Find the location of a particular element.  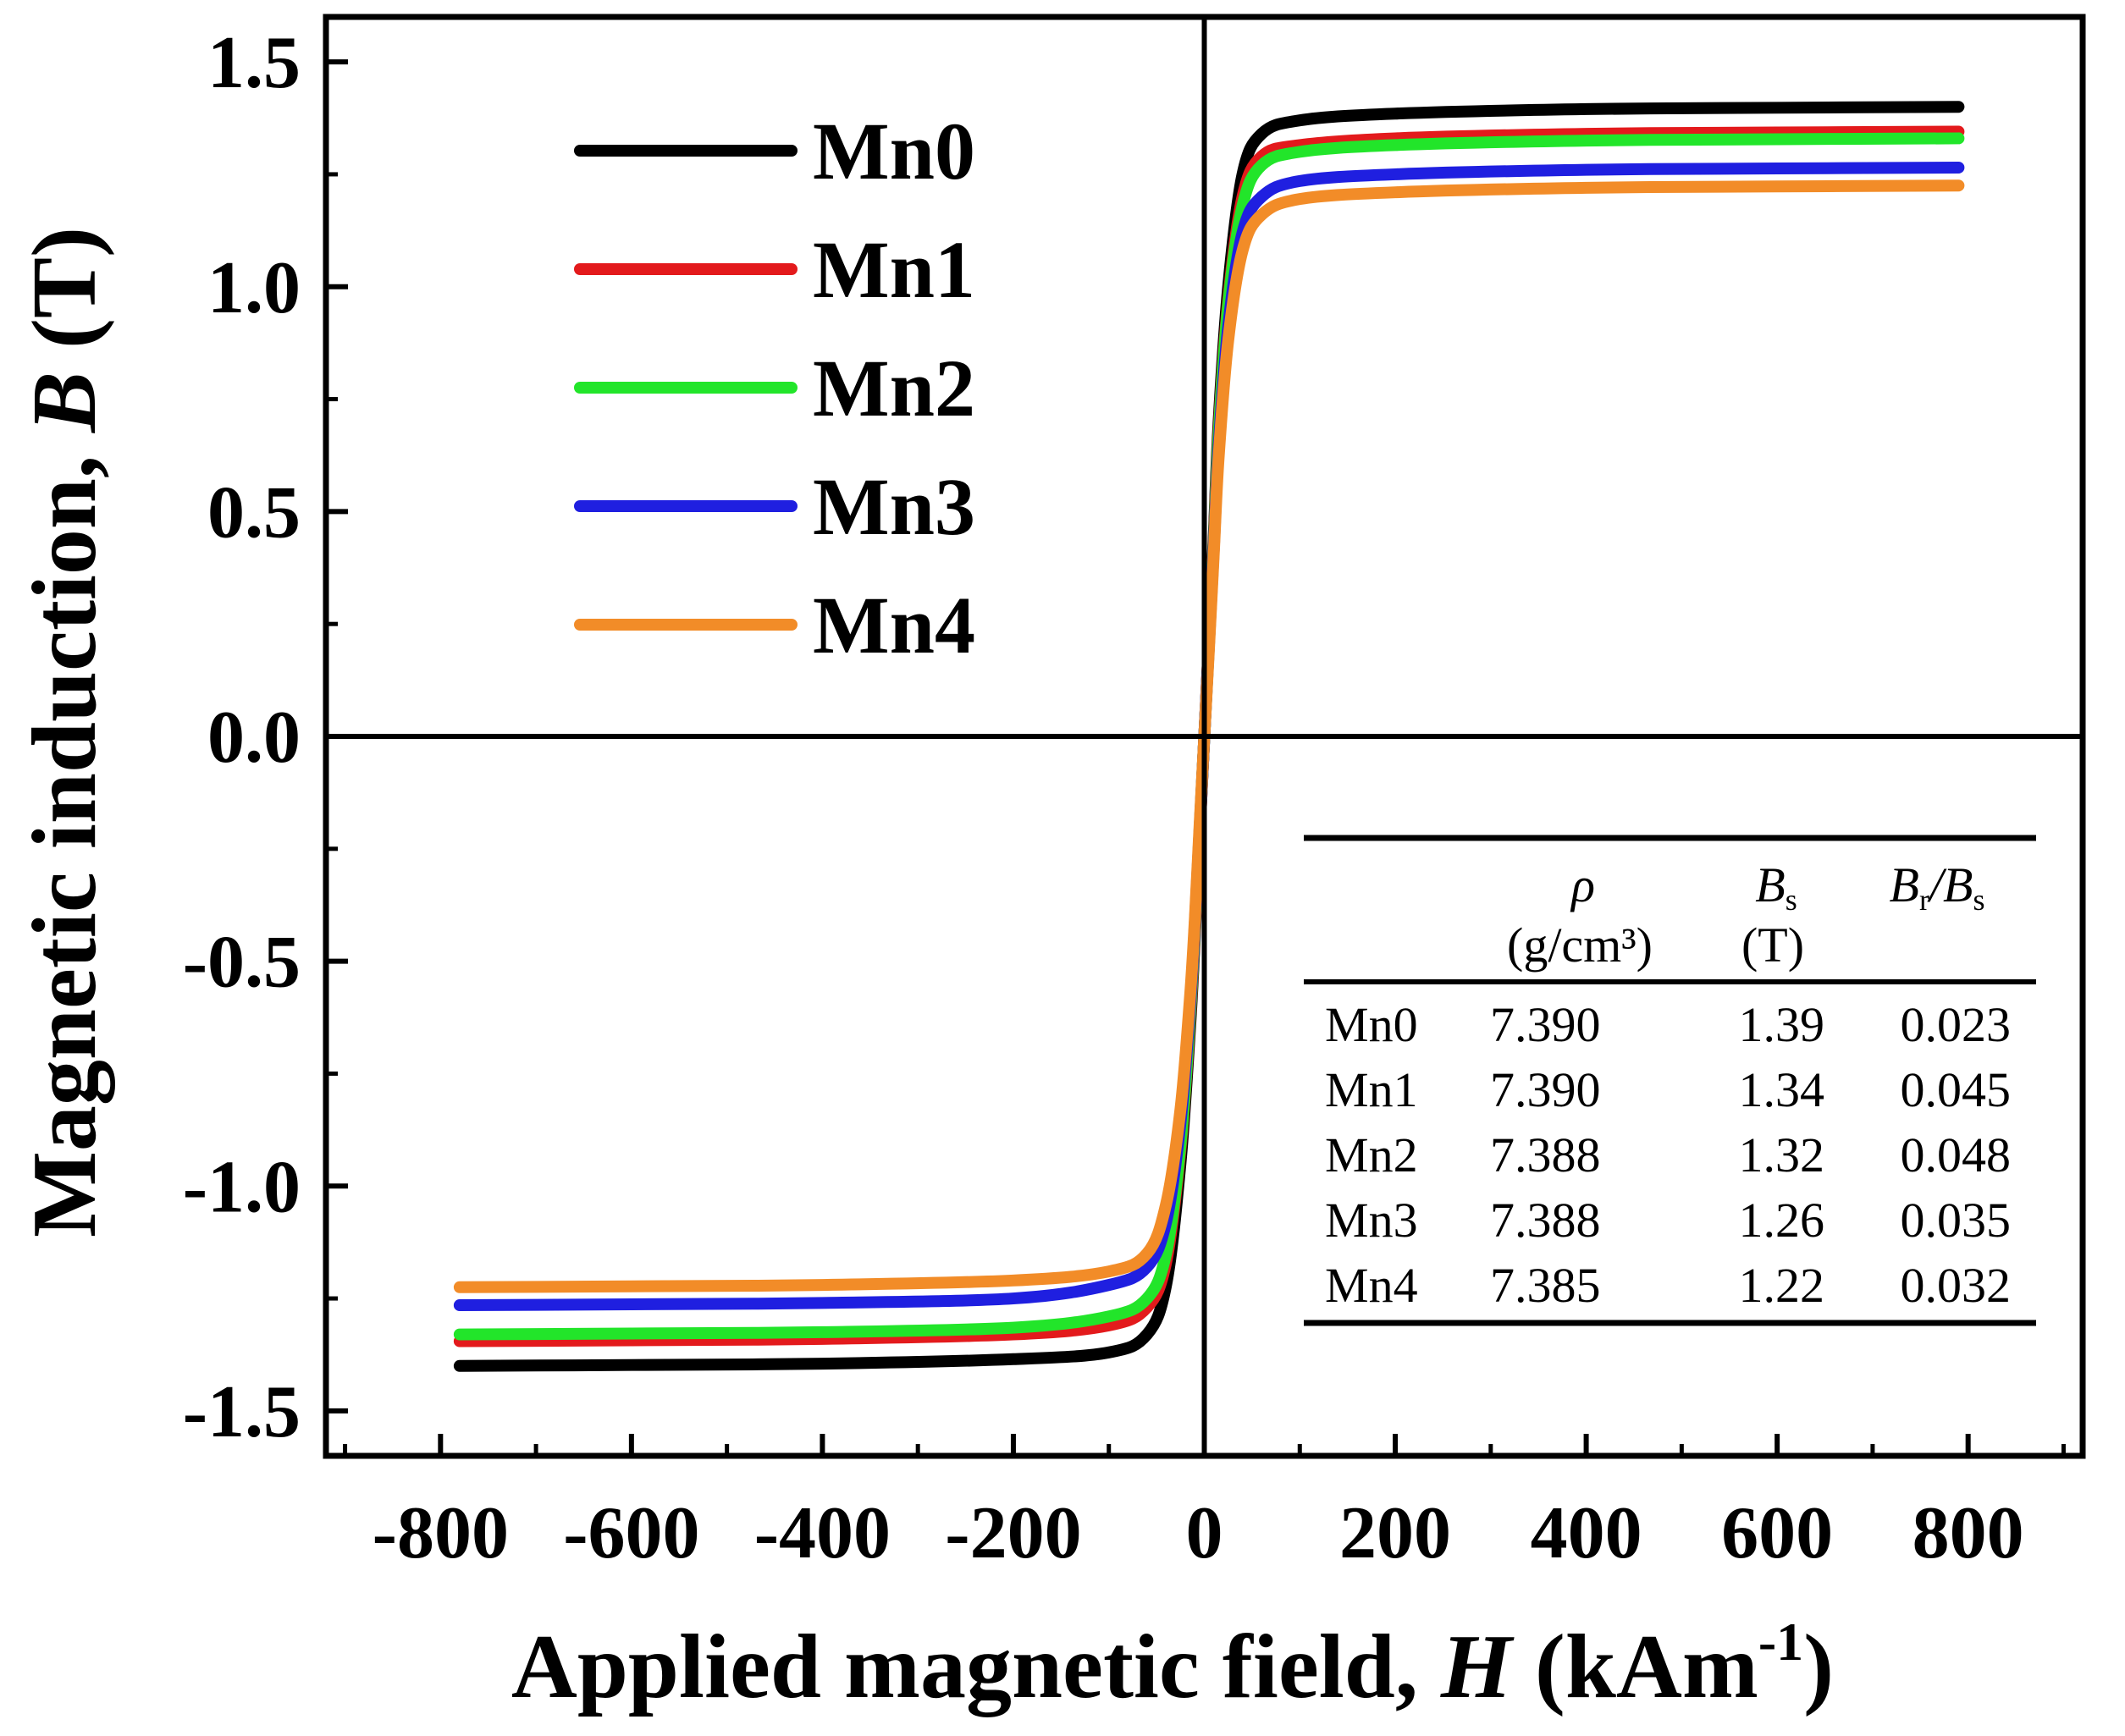

y-axis-title-unit: (T) is located at coordinates (64, 299).